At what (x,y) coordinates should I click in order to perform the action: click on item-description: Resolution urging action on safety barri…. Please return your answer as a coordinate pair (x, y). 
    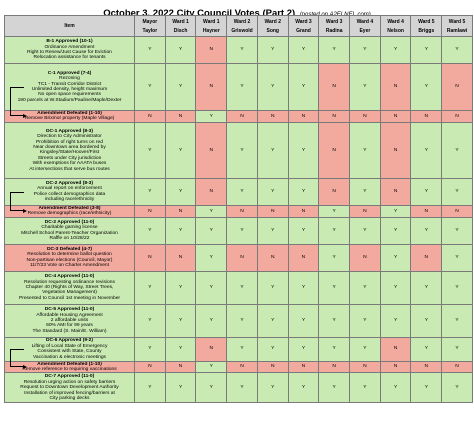
    Looking at the image, I should click on (69, 382).